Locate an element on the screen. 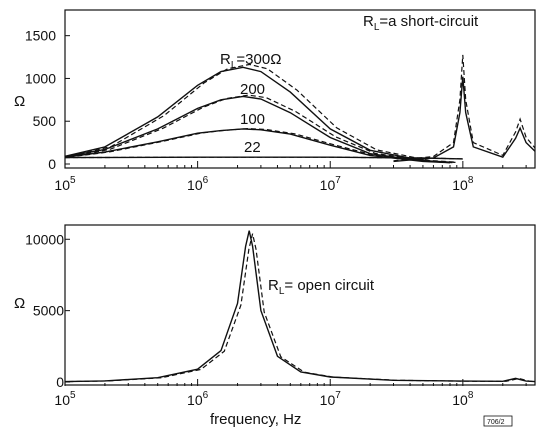 The image size is (540, 432). bottom-ytick-label: 10000 is located at coordinates (44, 239).